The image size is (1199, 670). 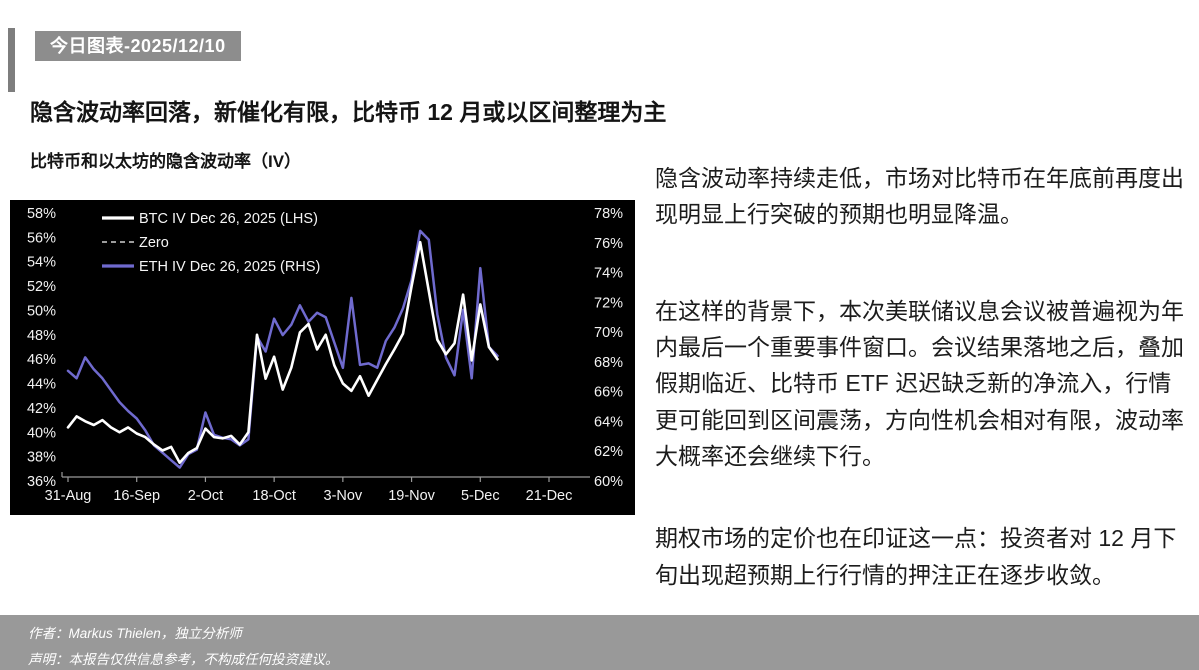 I want to click on right-axis-tick-label: 70%, so click(x=608, y=333).